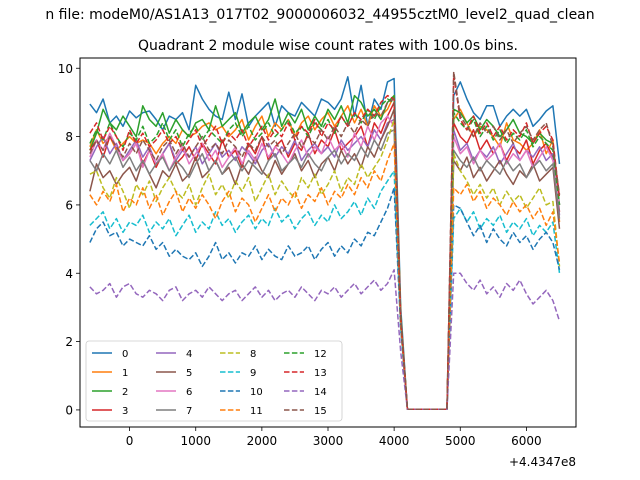 This screenshot has height=480, width=640. What do you see at coordinates (125, 392) in the screenshot?
I see `legend-label-2: 2` at bounding box center [125, 392].